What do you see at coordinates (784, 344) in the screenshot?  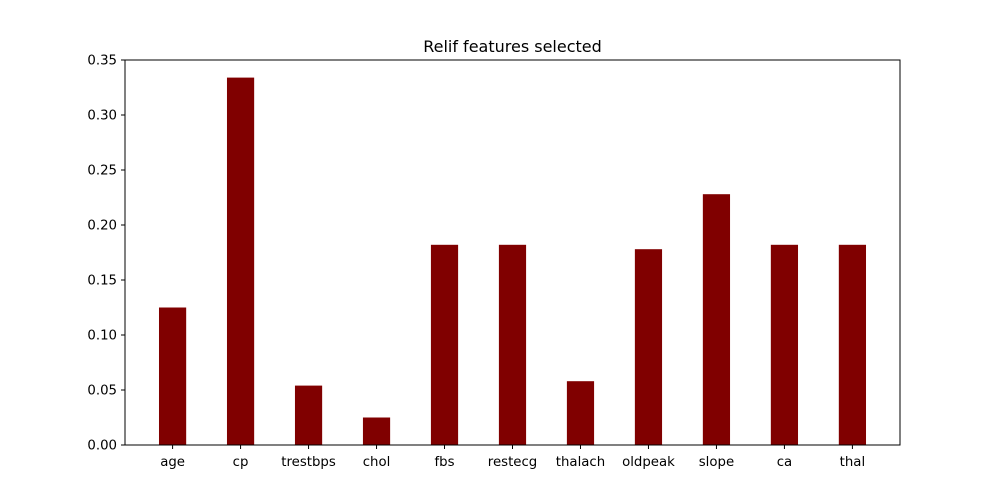 I see `bar-ca` at bounding box center [784, 344].